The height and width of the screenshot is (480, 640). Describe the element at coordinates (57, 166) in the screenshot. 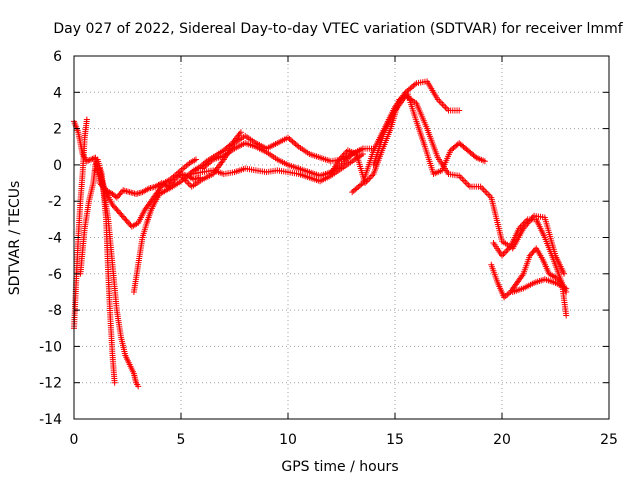

I see `y-tick-label: 0` at that location.